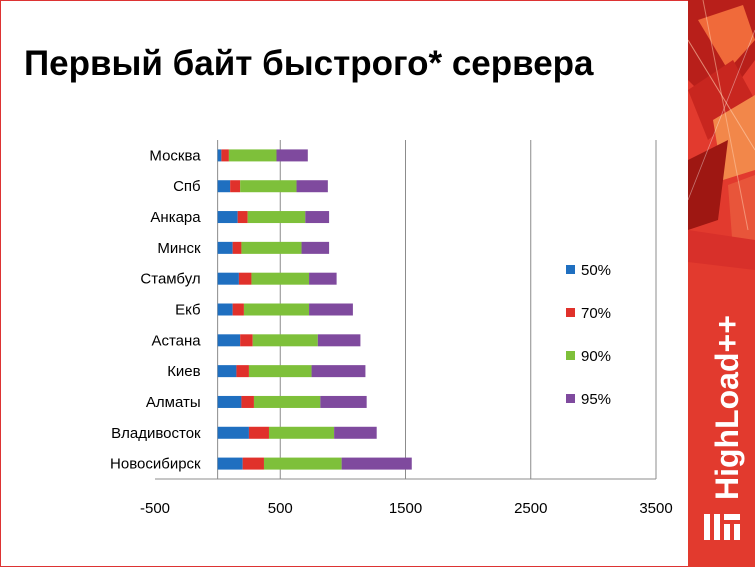  I want to click on x-tick-label: -500, so click(155, 508).